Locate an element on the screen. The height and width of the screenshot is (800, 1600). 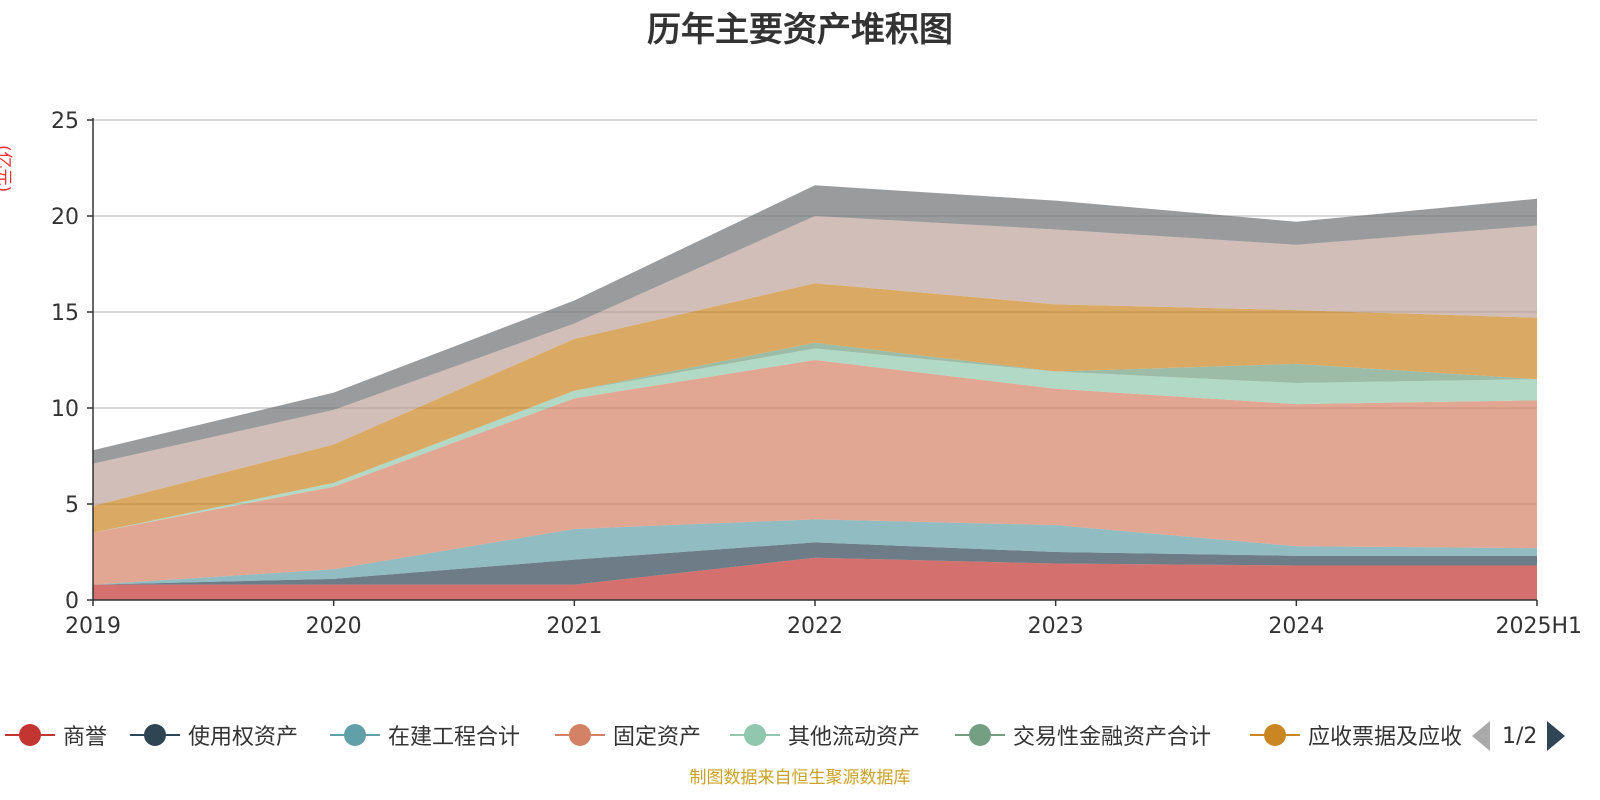
y-tick-label: 20 is located at coordinates (65, 217).